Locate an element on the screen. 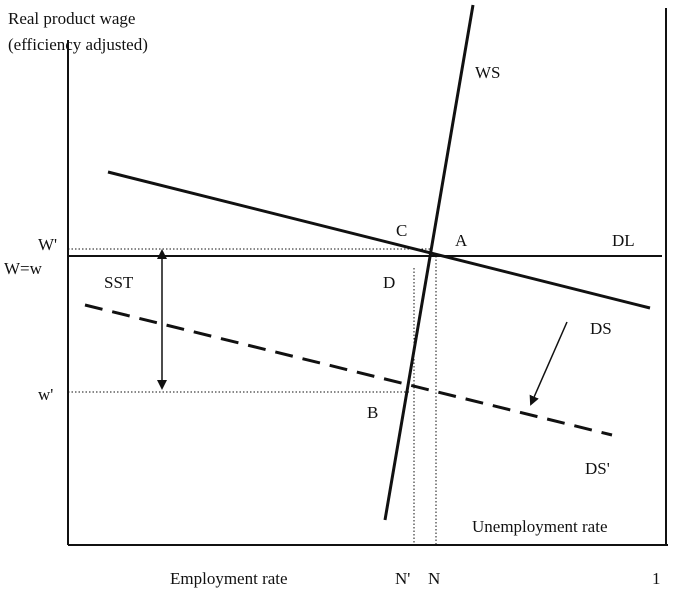 This screenshot has width=676, height=589. point-label: A is located at coordinates (461, 240).